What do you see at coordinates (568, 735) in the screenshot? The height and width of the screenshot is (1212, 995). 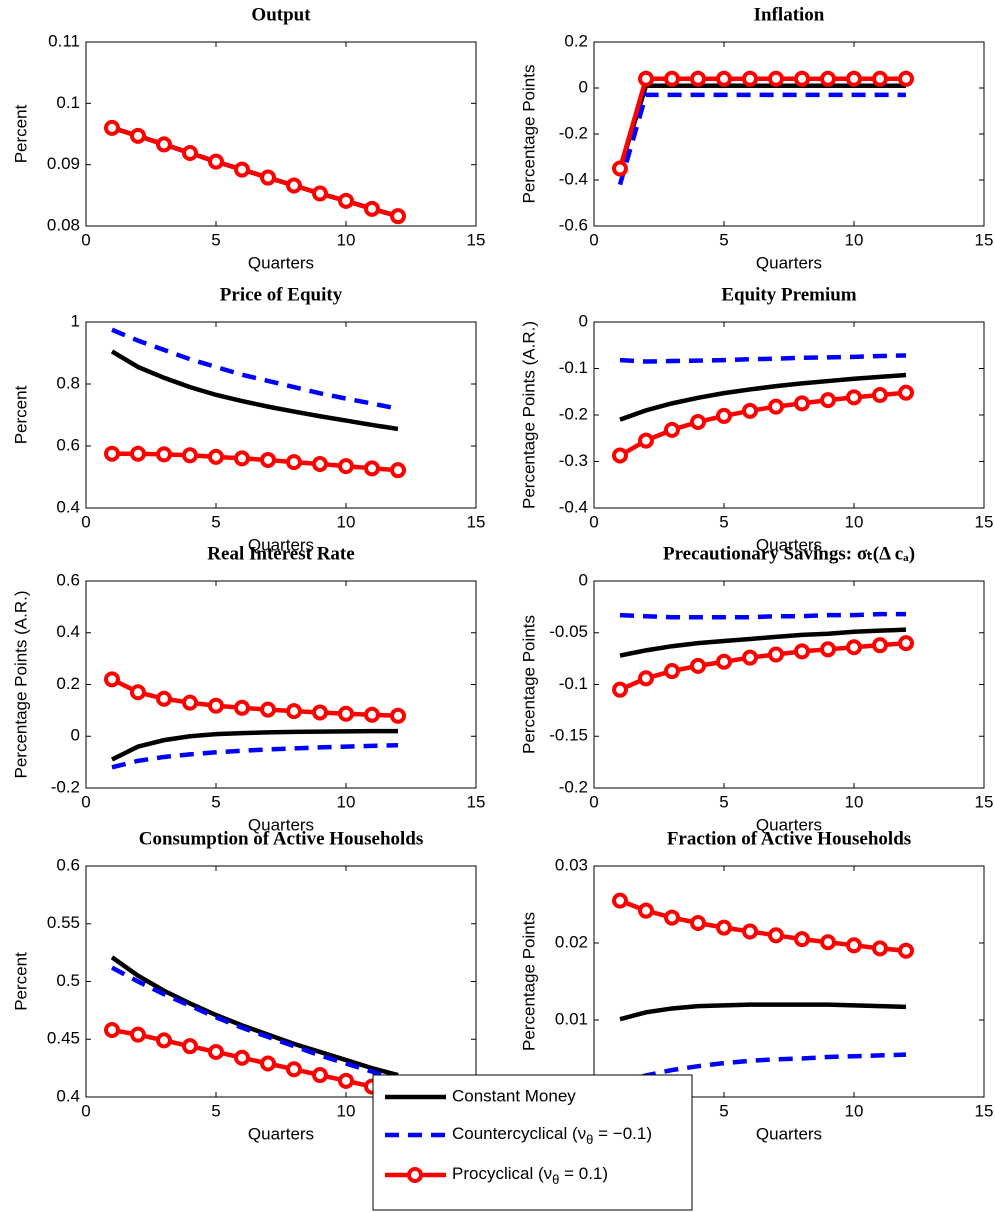 I see `y-tick-label: -0.15` at bounding box center [568, 735].